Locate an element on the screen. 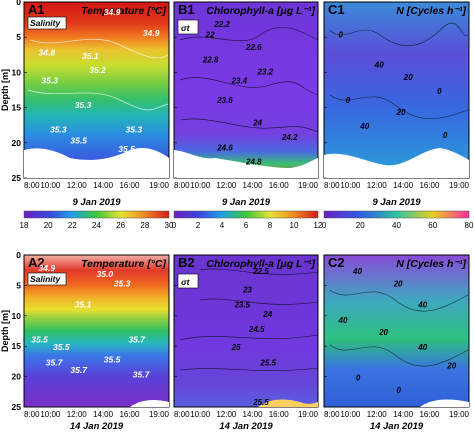 This screenshot has width=474, height=437. y-tick-label: 10 is located at coordinates (17, 316).